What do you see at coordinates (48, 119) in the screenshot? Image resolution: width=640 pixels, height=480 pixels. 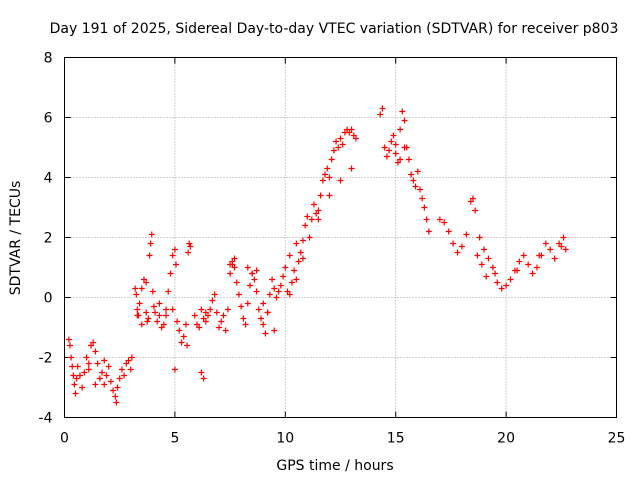 I see `y-tick-label: 6` at bounding box center [48, 119].